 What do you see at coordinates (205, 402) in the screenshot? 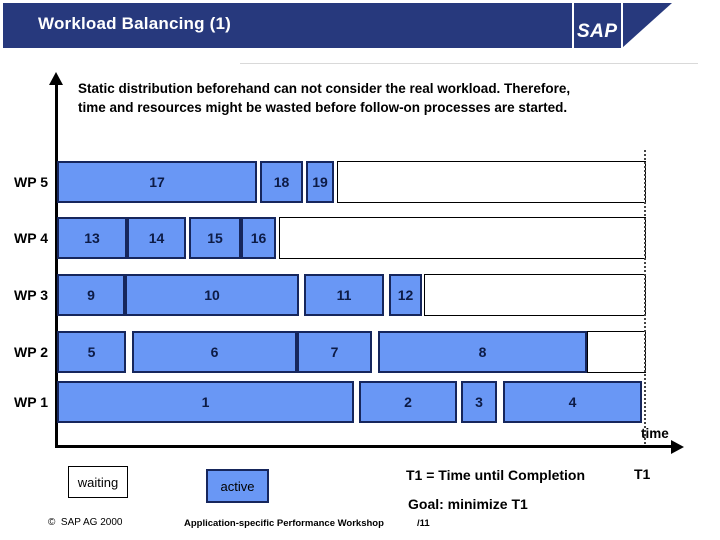
I see `chart-segment-active: 1` at bounding box center [205, 402].